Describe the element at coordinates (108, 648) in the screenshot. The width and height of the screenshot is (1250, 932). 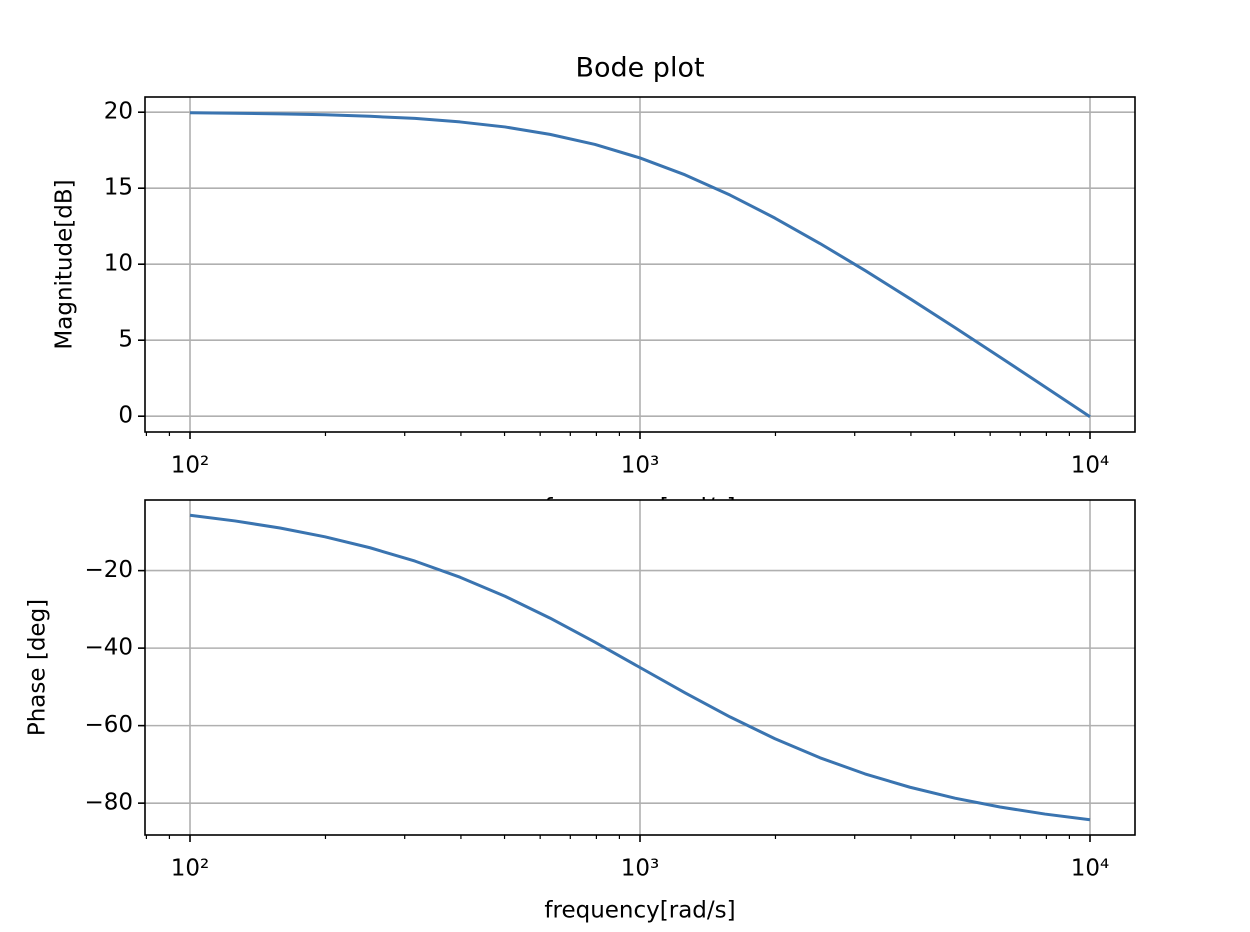
I see `y-tick-label: −40` at that location.